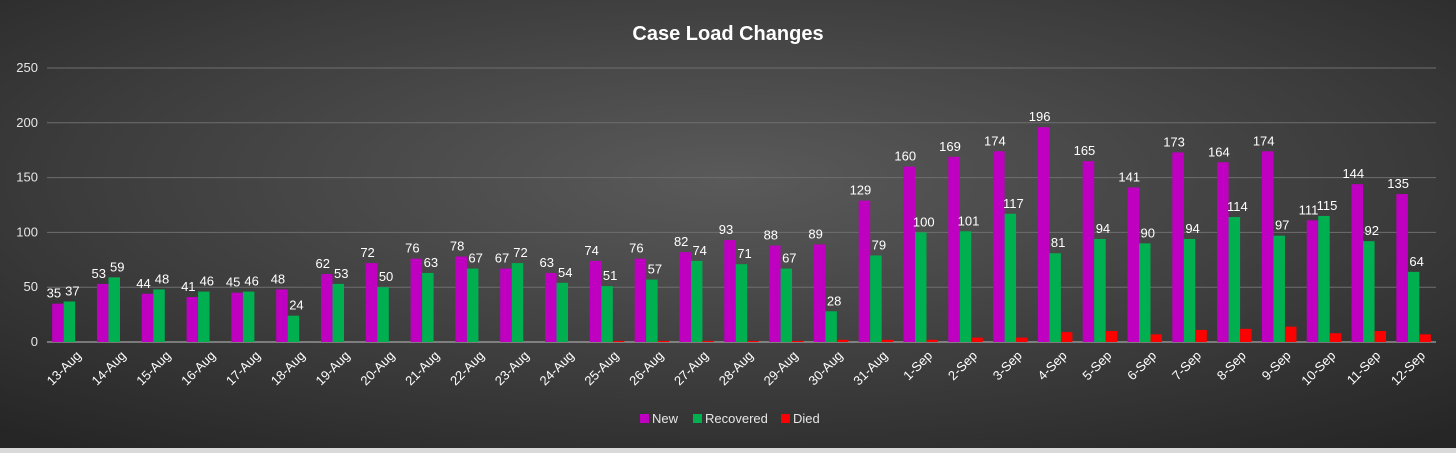 This screenshot has width=1456, height=453. What do you see at coordinates (520, 252) in the screenshot?
I see `data-label-recovered: 72` at bounding box center [520, 252].